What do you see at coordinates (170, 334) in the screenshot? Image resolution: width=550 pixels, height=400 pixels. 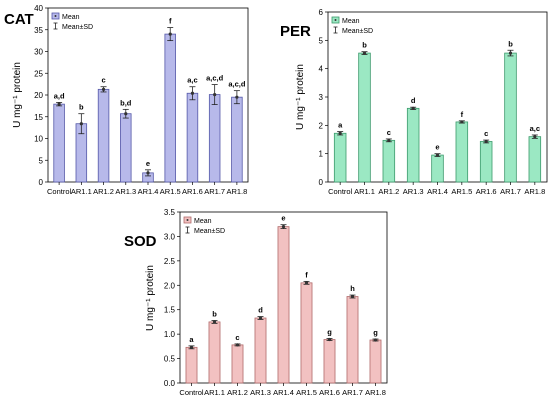 I see `y-tick-label: 1.0` at bounding box center [170, 334].